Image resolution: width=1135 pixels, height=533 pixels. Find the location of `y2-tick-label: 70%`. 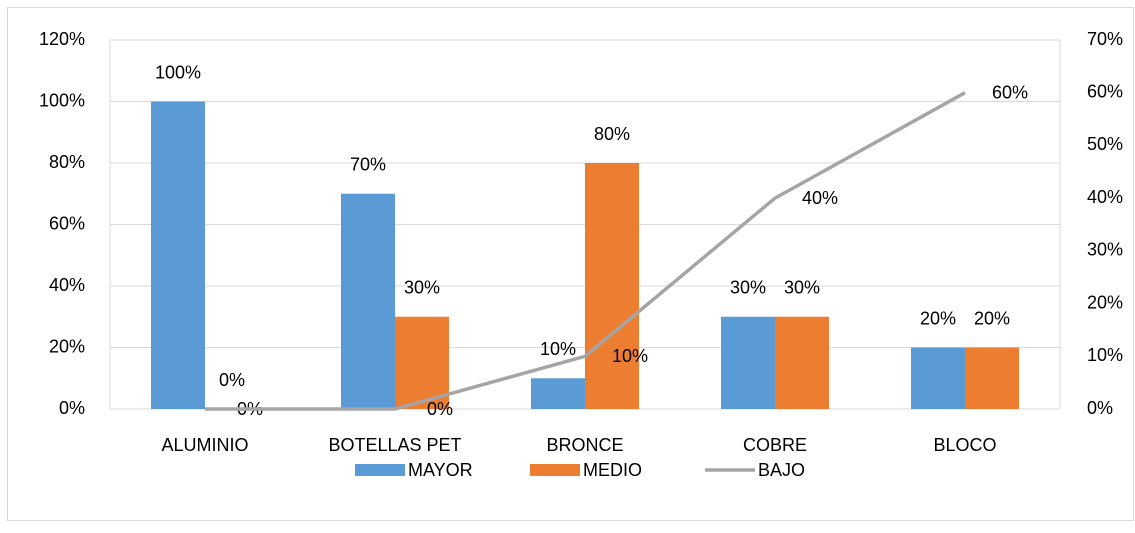

y2-tick-label: 70% is located at coordinates (1105, 39).